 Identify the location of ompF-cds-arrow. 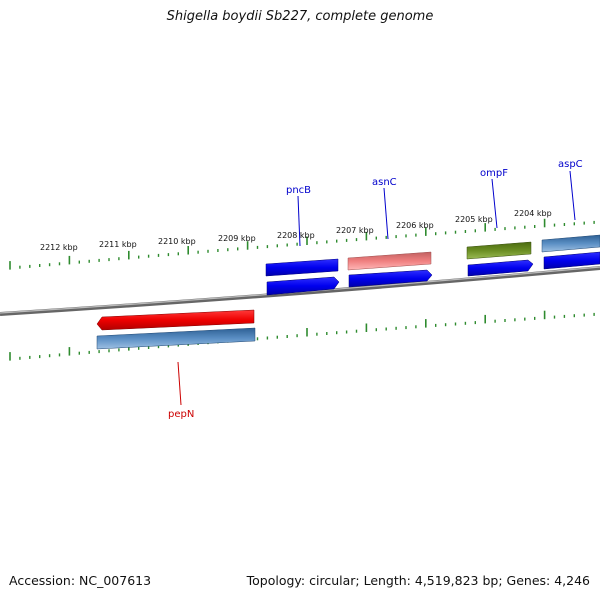
(500, 268).